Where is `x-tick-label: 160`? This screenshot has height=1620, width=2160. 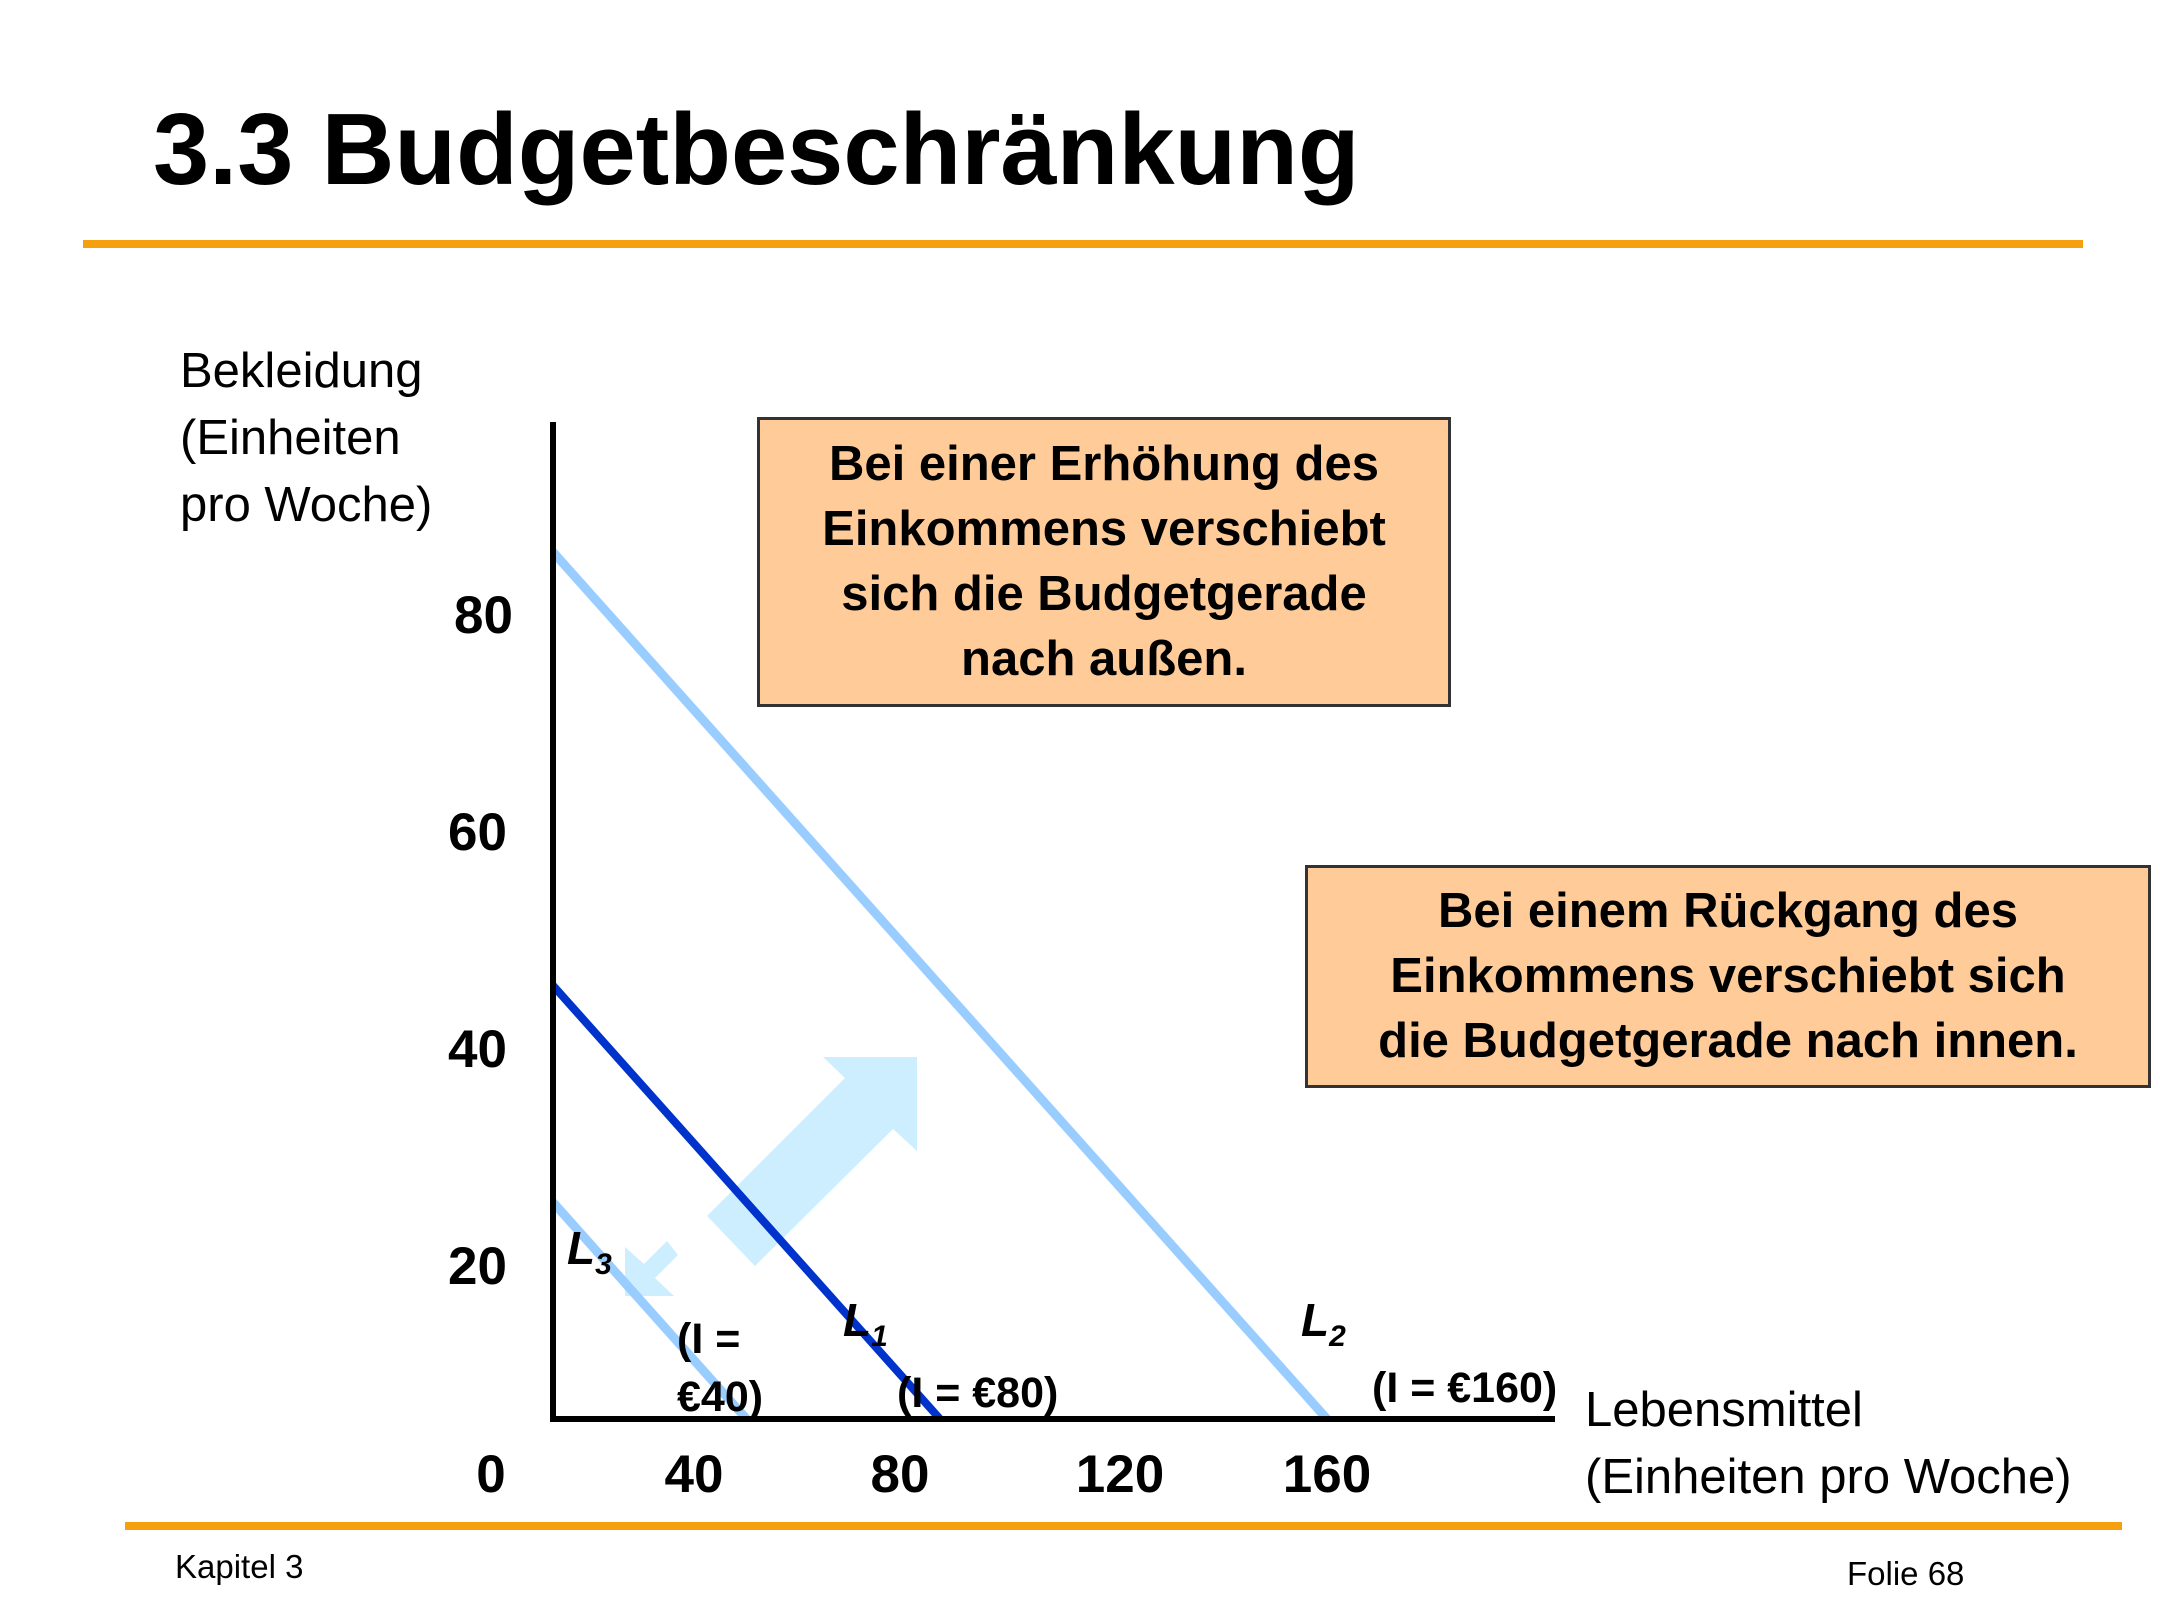
x-tick-label: 160 is located at coordinates (1327, 1474).